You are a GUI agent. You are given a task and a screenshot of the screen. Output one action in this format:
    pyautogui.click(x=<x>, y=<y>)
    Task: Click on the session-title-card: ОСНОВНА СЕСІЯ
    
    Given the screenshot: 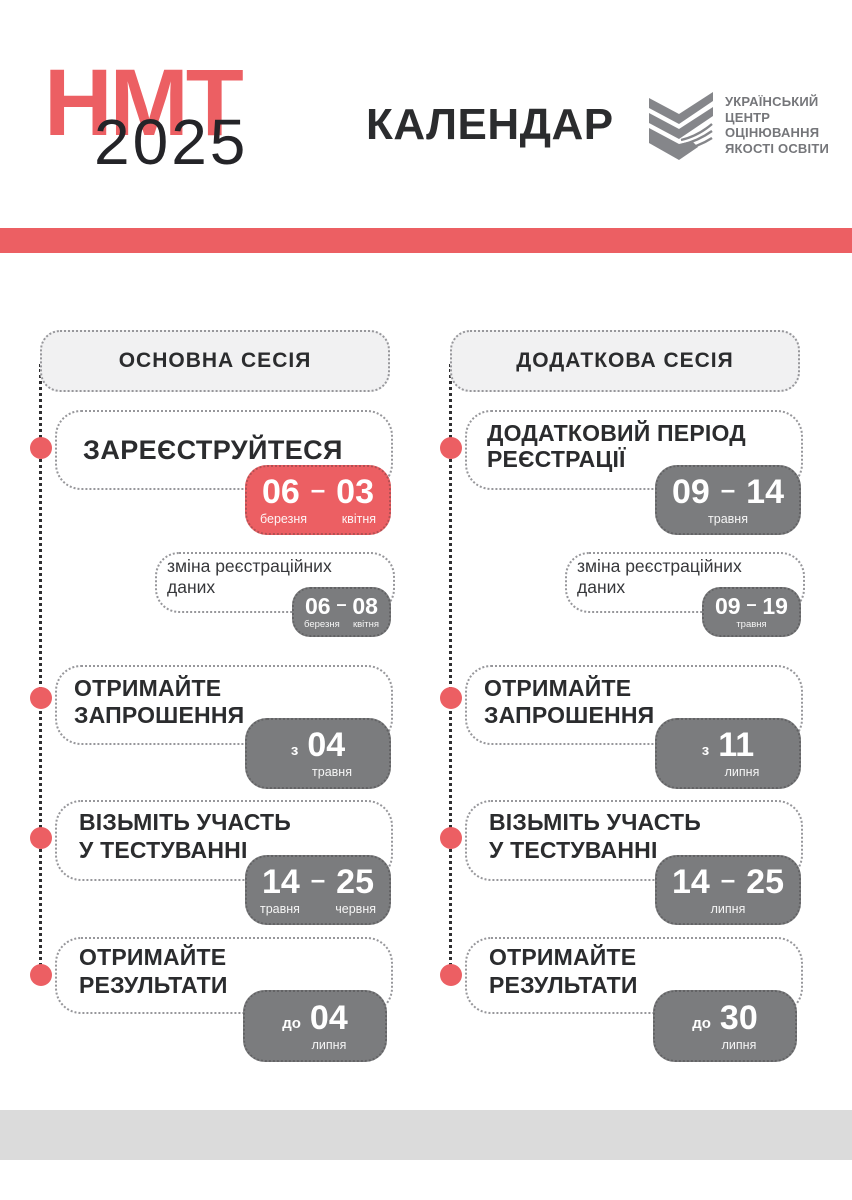 What is the action you would take?
    pyautogui.click(x=215, y=361)
    